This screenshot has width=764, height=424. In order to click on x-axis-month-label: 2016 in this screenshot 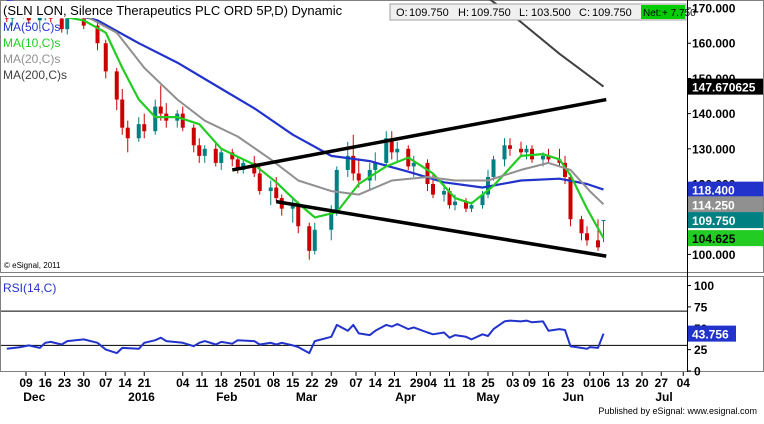, I will do `click(141, 397)`.